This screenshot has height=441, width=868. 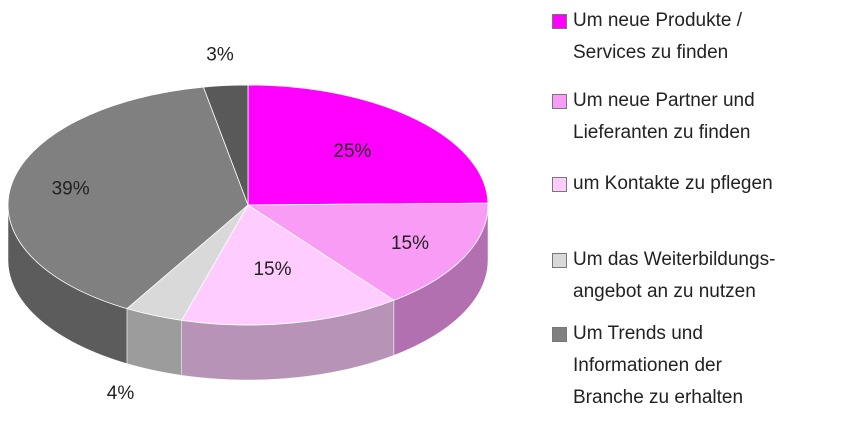 I want to click on legend-entry: Um neue Produkte / Services zu finden, so click(x=675, y=37).